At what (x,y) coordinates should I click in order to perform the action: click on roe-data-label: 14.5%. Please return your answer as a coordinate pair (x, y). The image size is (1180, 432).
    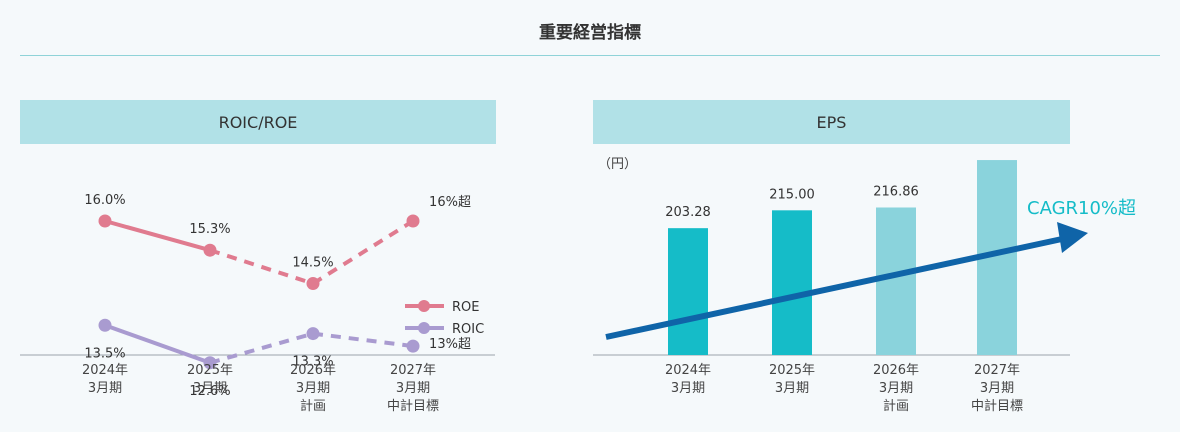
    Looking at the image, I should click on (312, 263).